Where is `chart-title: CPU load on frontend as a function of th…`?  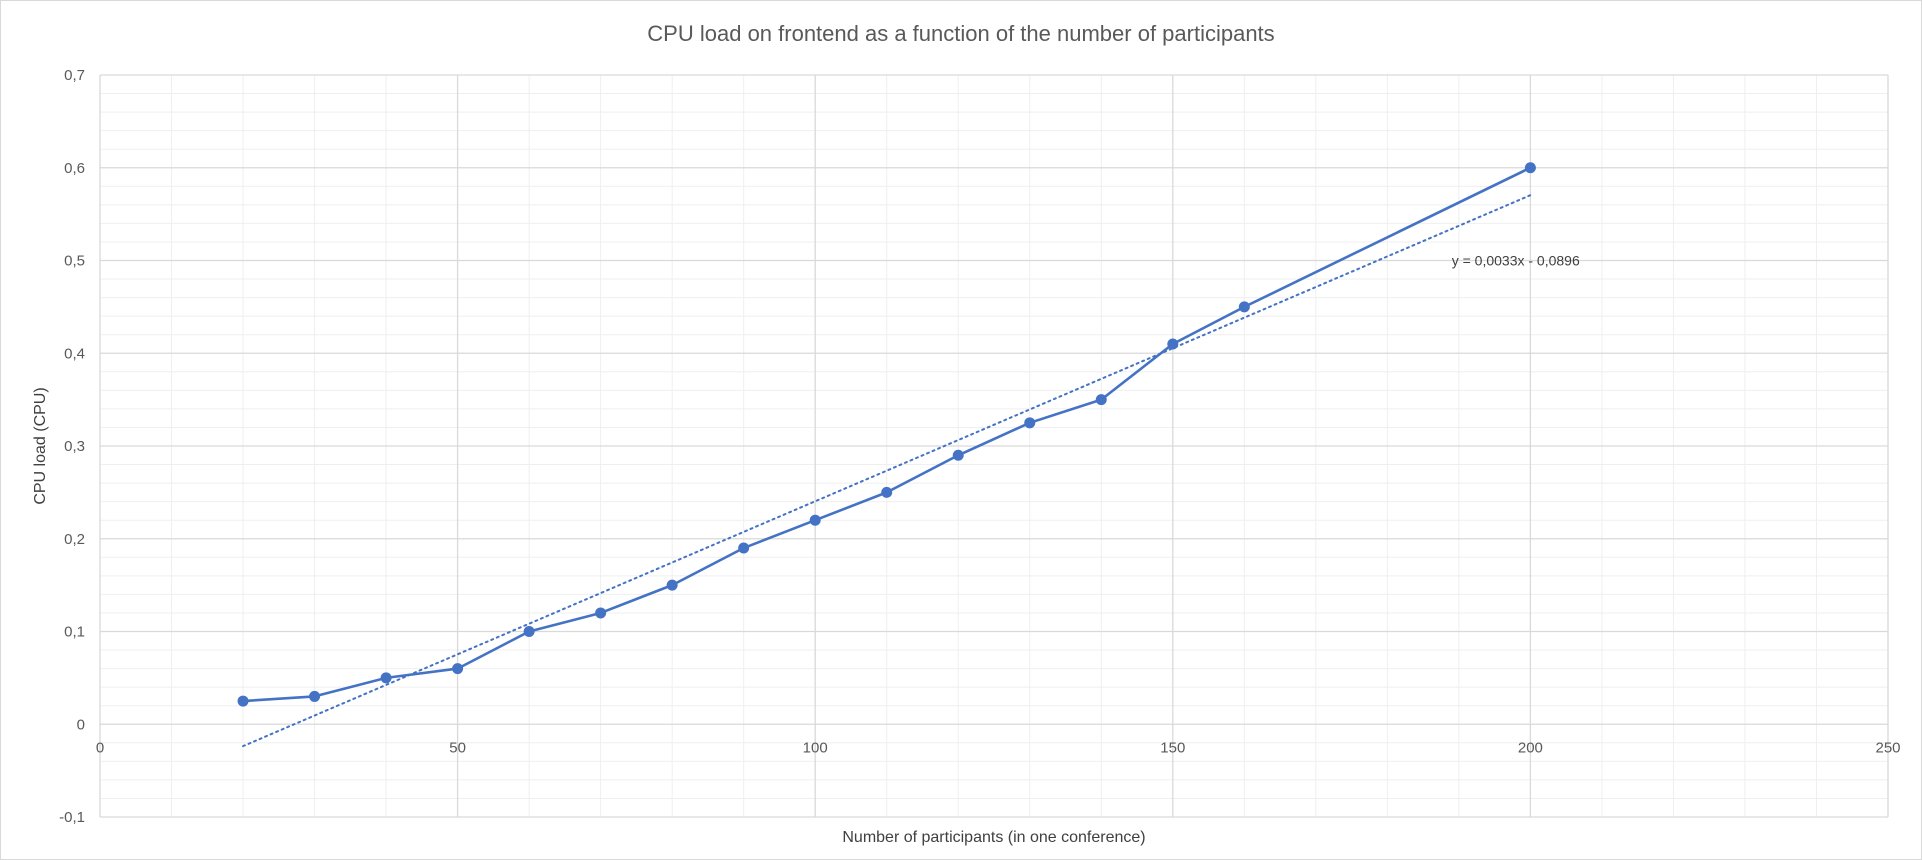
chart-title: CPU load on frontend as a function of th… is located at coordinates (960, 33).